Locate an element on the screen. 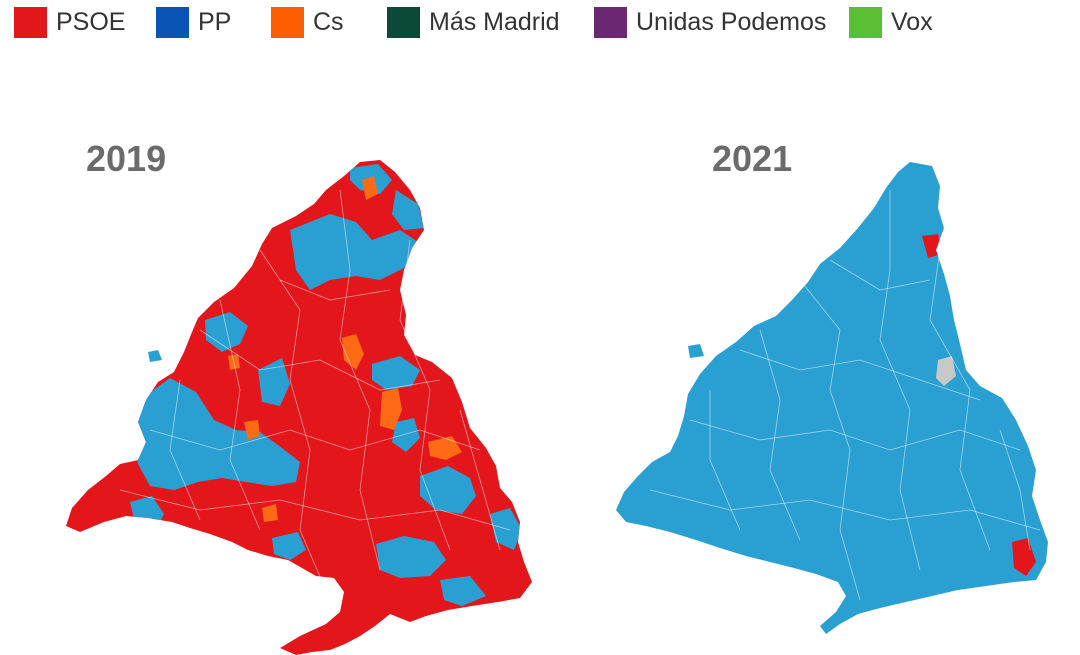  legend-swatch-mas-madrid is located at coordinates (403, 22).